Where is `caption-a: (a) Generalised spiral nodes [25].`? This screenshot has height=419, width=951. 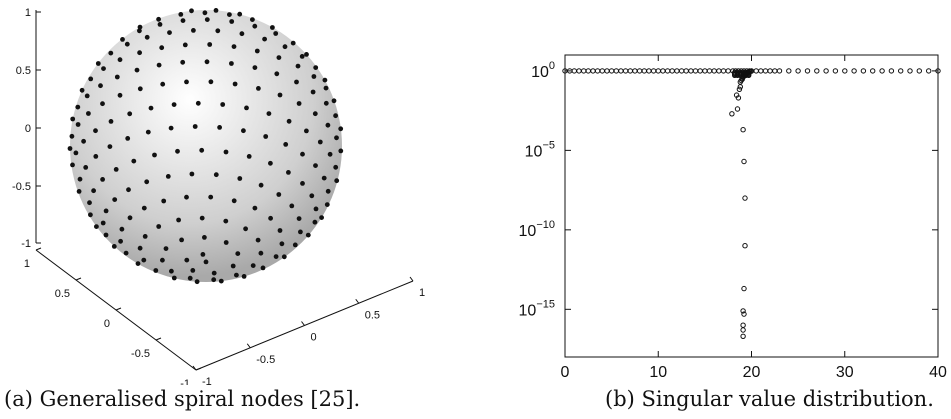
caption-a: (a) Generalised spiral nodes [25]. is located at coordinates (182, 399).